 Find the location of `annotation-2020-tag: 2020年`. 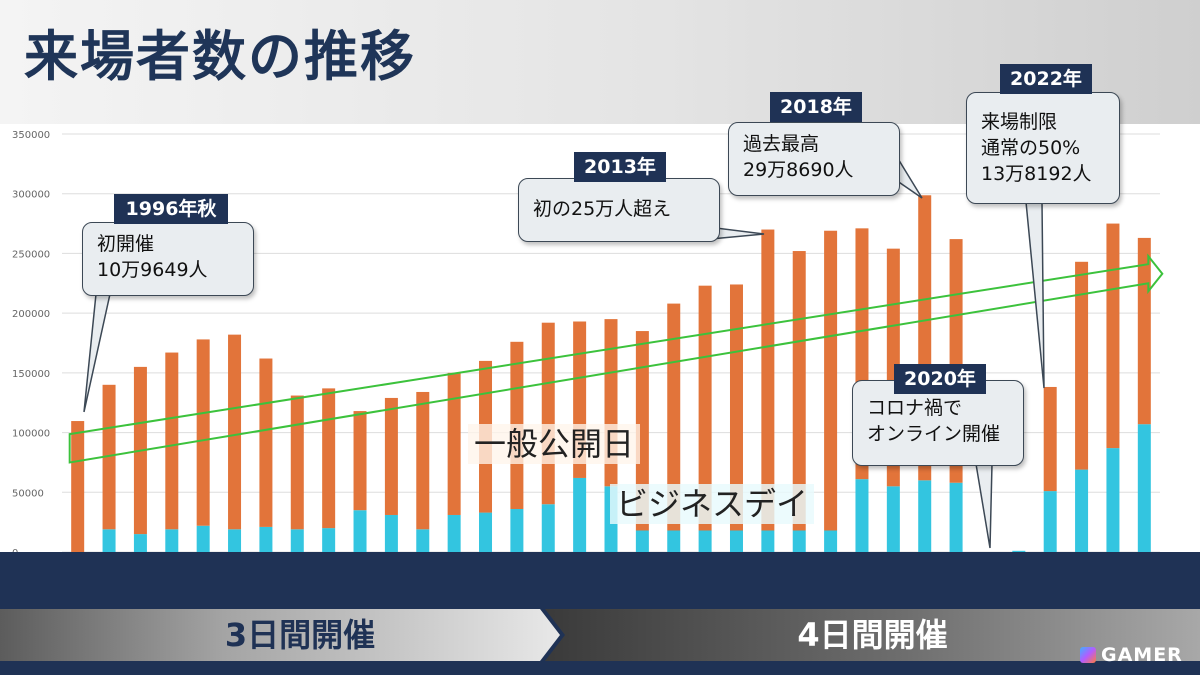

annotation-2020-tag: 2020年 is located at coordinates (940, 379).